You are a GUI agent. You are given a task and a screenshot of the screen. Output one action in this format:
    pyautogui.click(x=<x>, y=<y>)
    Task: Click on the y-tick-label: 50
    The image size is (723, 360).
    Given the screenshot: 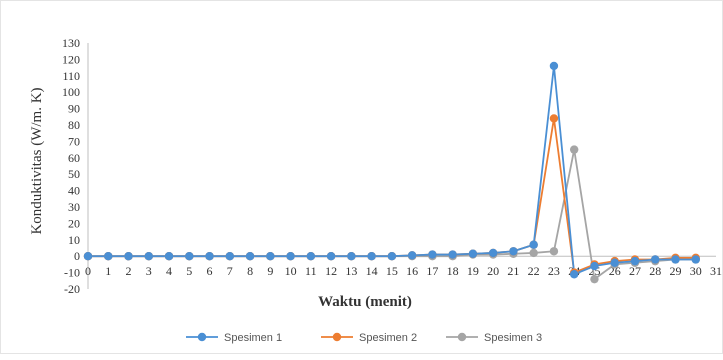 What is the action you would take?
    pyautogui.click(x=74, y=174)
    